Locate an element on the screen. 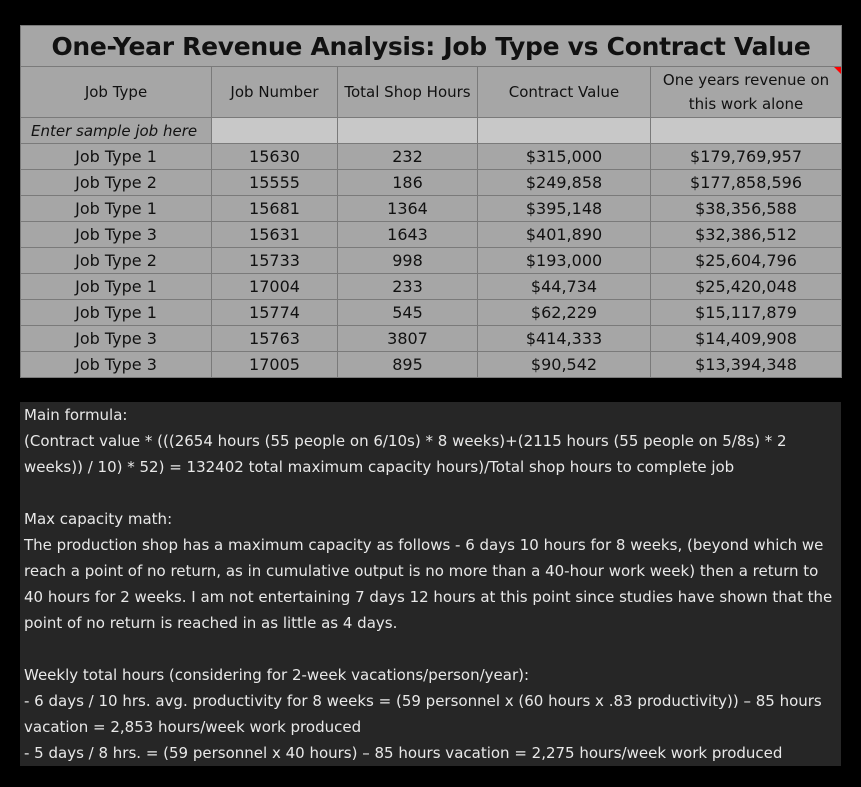  sample-contract-value-cell is located at coordinates (564, 130).